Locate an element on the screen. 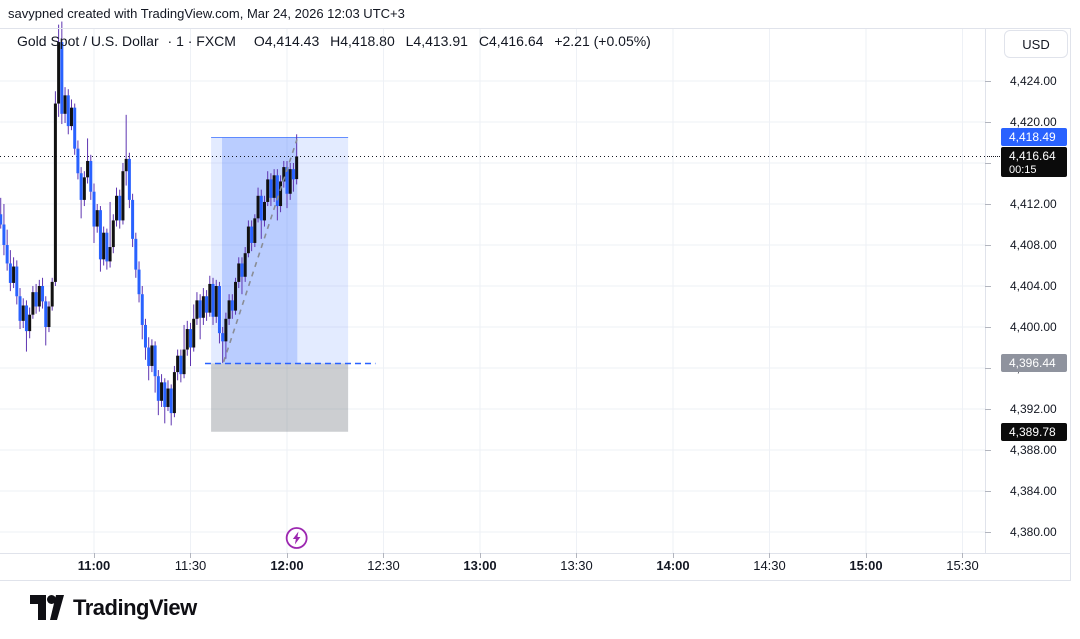 This screenshot has height=639, width=1080. tradingview-footer-logo: TradingView is located at coordinates (113, 607).